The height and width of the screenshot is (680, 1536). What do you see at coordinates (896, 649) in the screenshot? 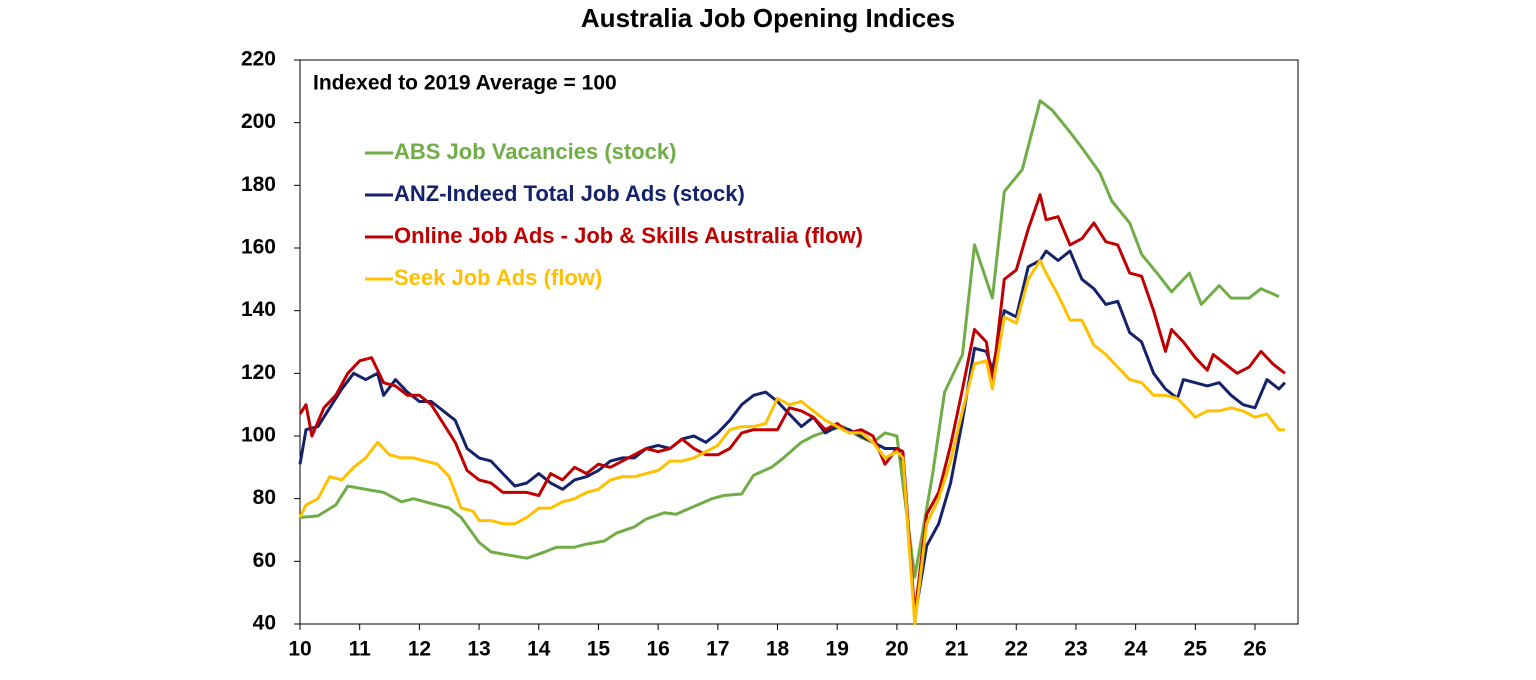
I see `x-tick-label: 20` at bounding box center [896, 649].